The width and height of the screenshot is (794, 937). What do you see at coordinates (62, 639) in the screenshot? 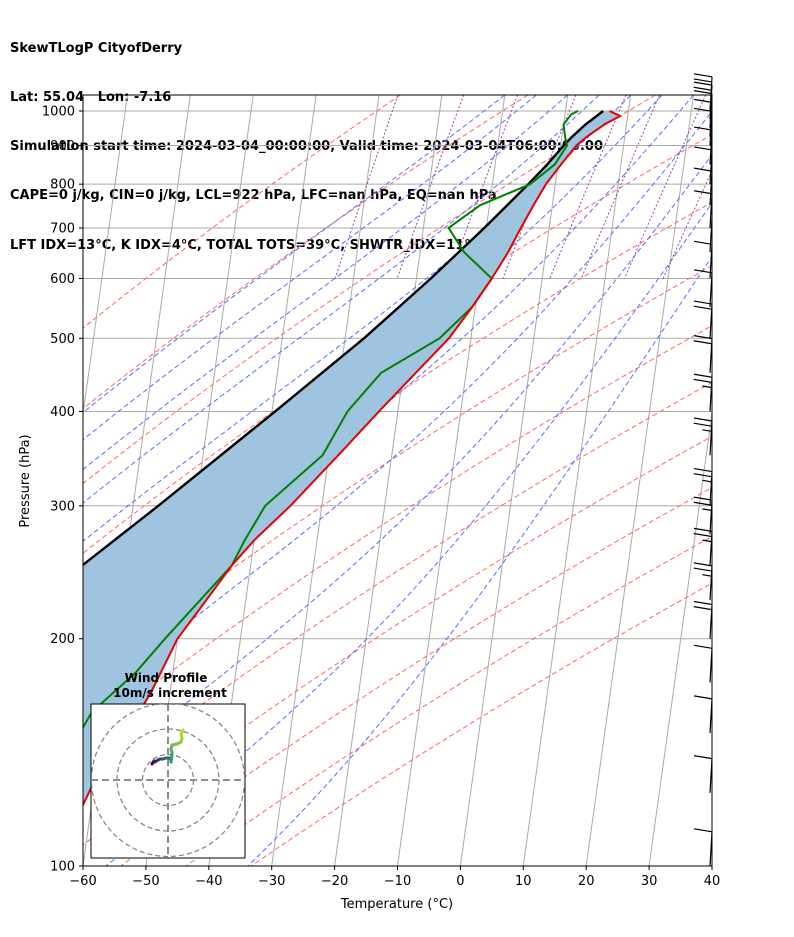
I see `y-tick-label: 200` at bounding box center [62, 639].